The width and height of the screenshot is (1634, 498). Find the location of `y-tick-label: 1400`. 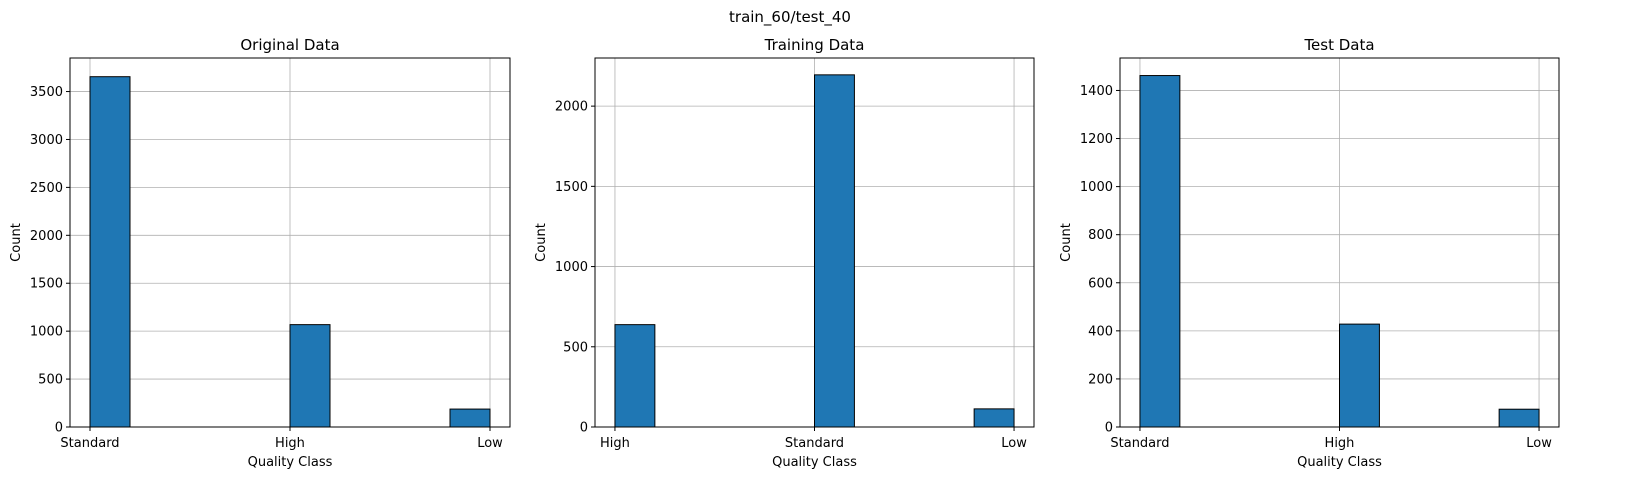

y-tick-label: 1400 is located at coordinates (1096, 91).